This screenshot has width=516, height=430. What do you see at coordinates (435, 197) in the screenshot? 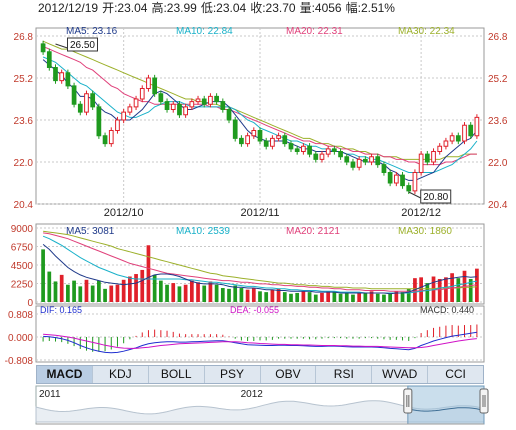
I see `price-annotation-label: 20.80` at bounding box center [435, 197].